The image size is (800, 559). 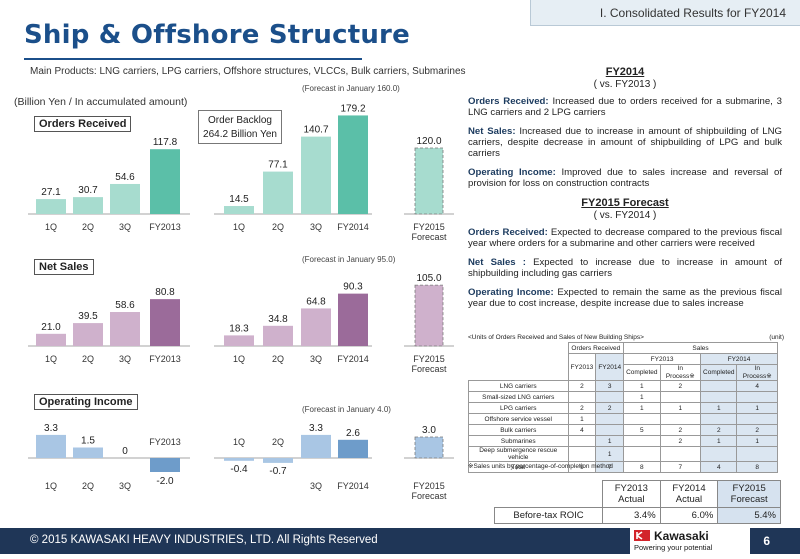 What do you see at coordinates (349, 259) in the screenshot?
I see `forecast-note-net-sales: (Forecast in January 95.0)` at bounding box center [349, 259].